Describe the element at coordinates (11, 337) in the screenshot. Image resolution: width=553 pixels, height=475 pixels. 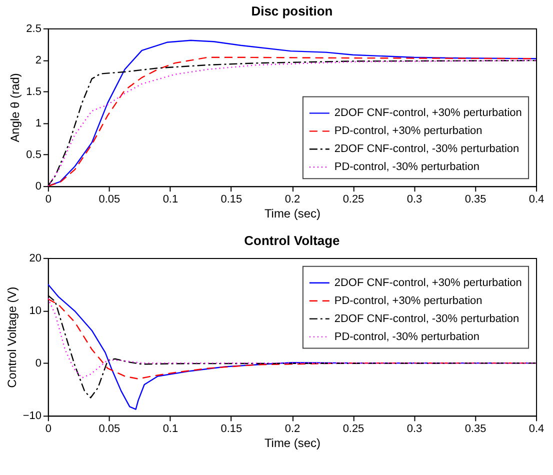
I see `y-axis-title: Control Voltage (V)` at that location.